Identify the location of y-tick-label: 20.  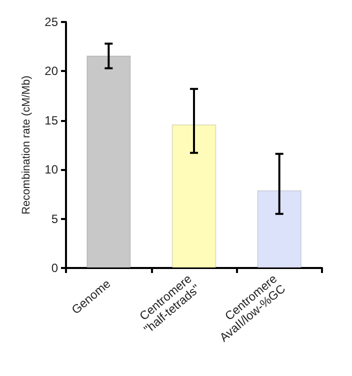
(51, 71).